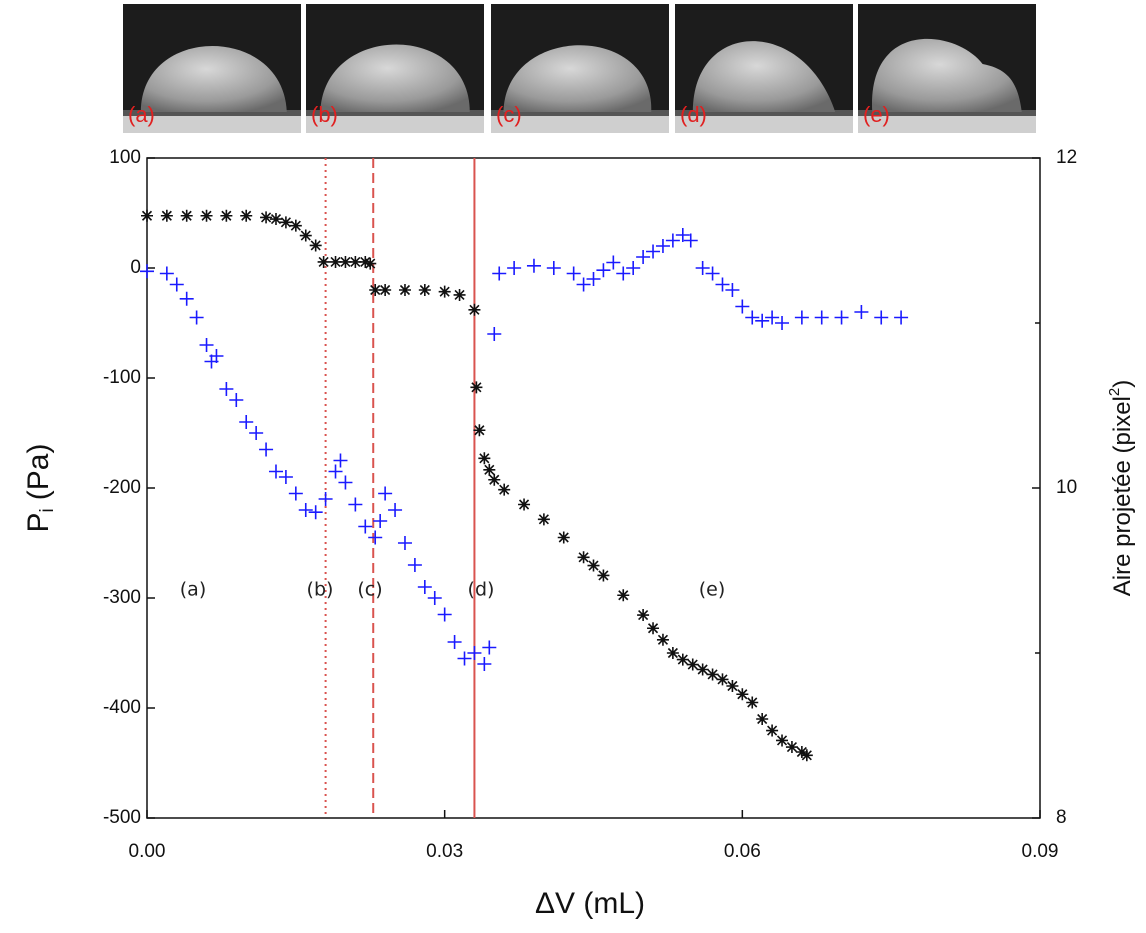 The image size is (1146, 933). What do you see at coordinates (125, 157) in the screenshot?
I see `y-tick-label: 100` at bounding box center [125, 157].